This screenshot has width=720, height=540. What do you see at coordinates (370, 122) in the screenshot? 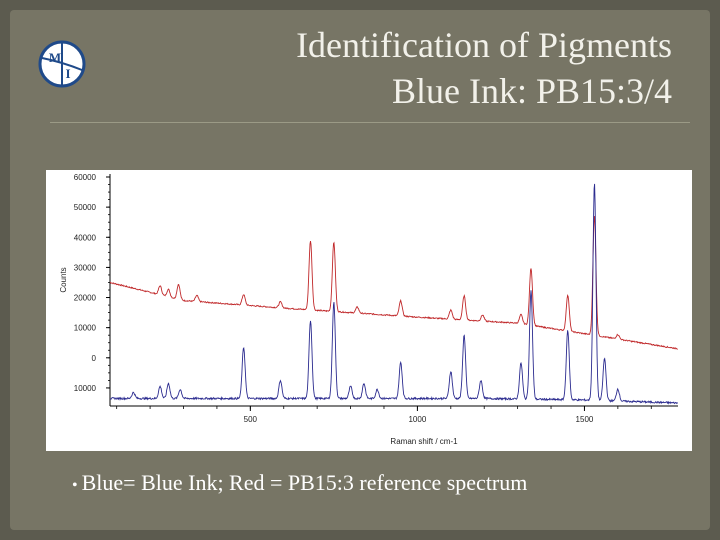
I see `title-divider` at bounding box center [370, 122].